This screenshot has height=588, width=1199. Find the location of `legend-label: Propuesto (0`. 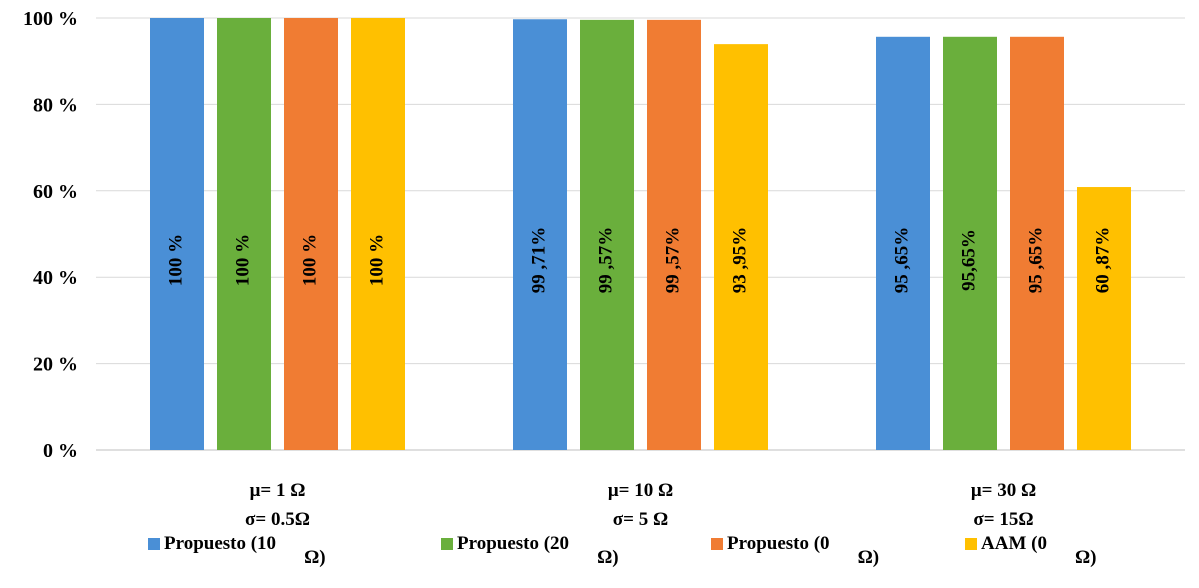

legend-label: Propuesto (0 is located at coordinates (778, 543).